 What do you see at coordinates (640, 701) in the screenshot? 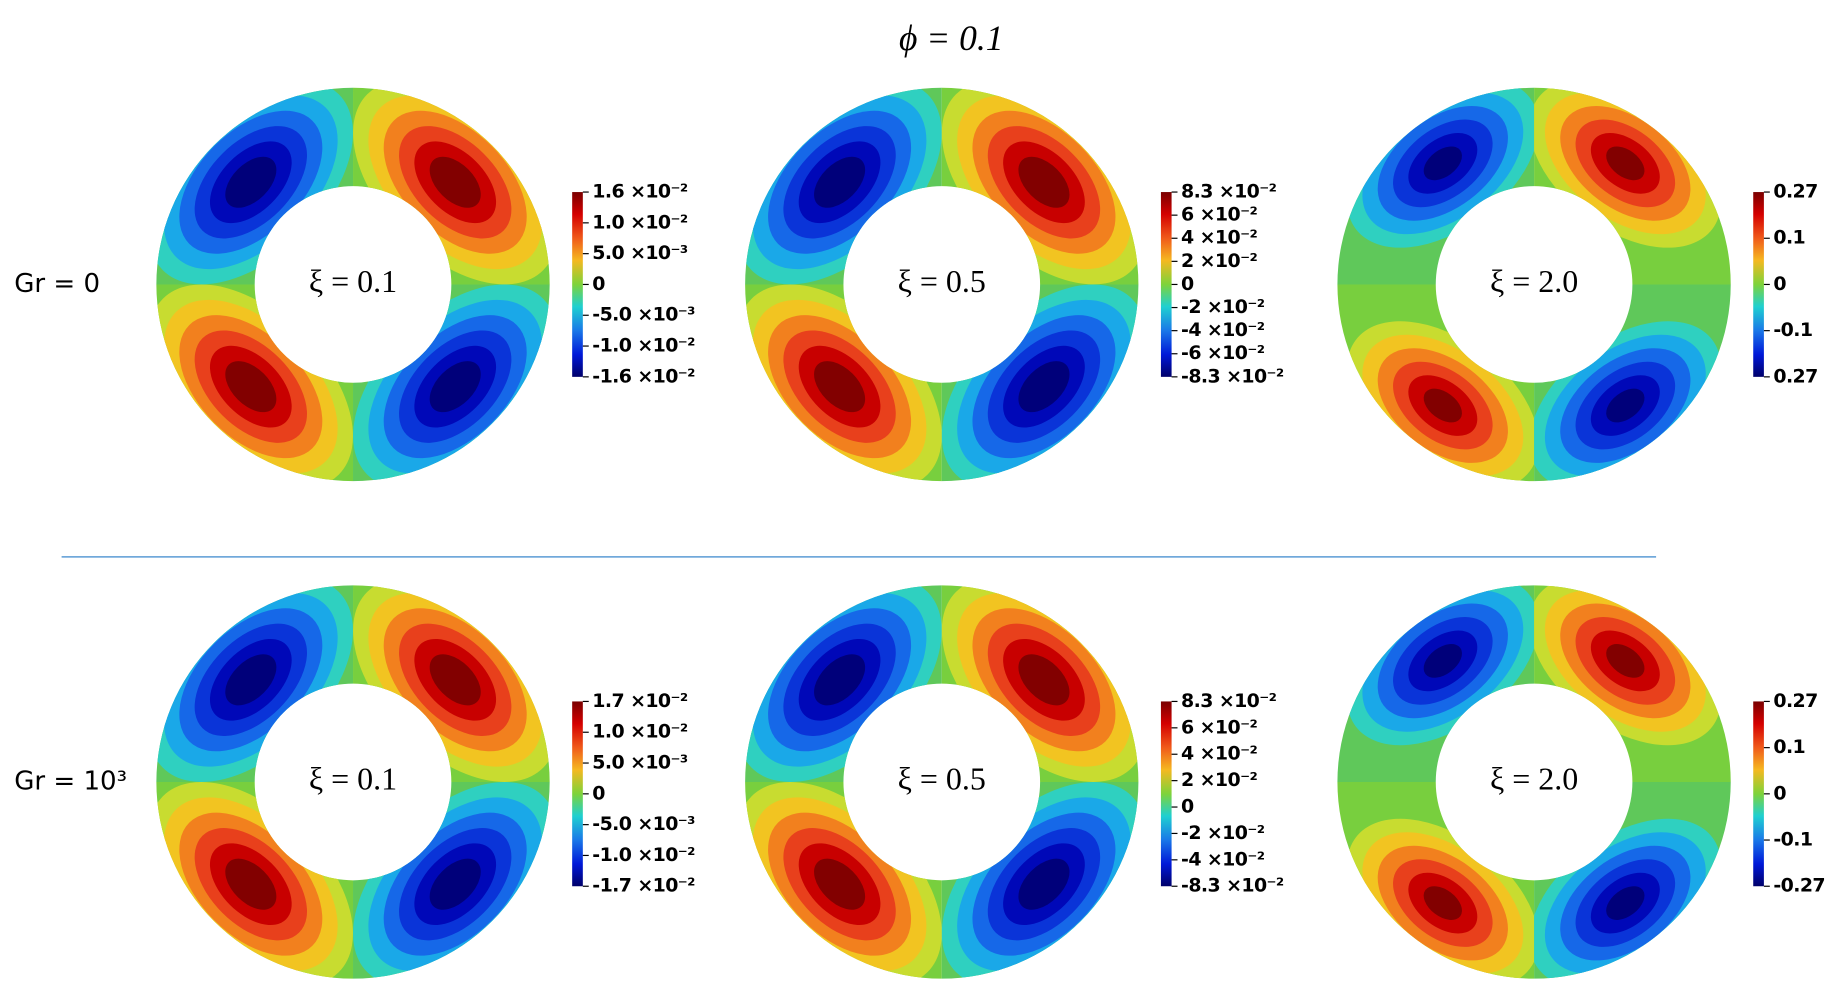
I see `colorbar-label: 1.7 ×10⁻²` at bounding box center [640, 701].